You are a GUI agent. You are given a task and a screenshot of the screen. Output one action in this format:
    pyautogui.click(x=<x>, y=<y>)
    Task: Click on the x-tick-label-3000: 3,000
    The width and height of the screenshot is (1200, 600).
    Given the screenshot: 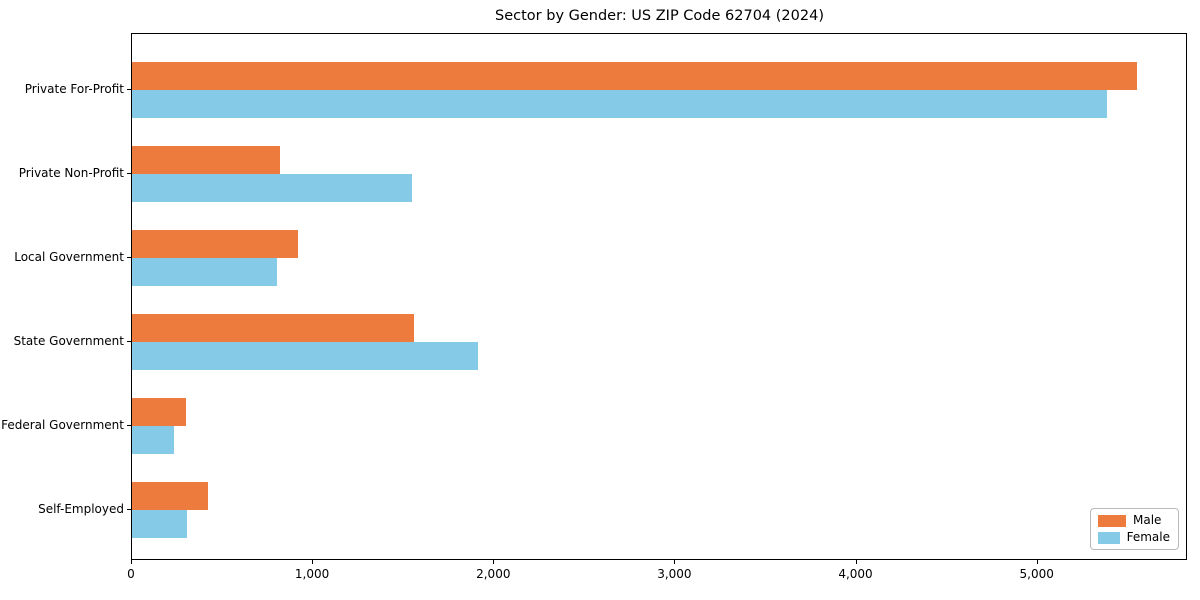 What is the action you would take?
    pyautogui.click(x=674, y=574)
    